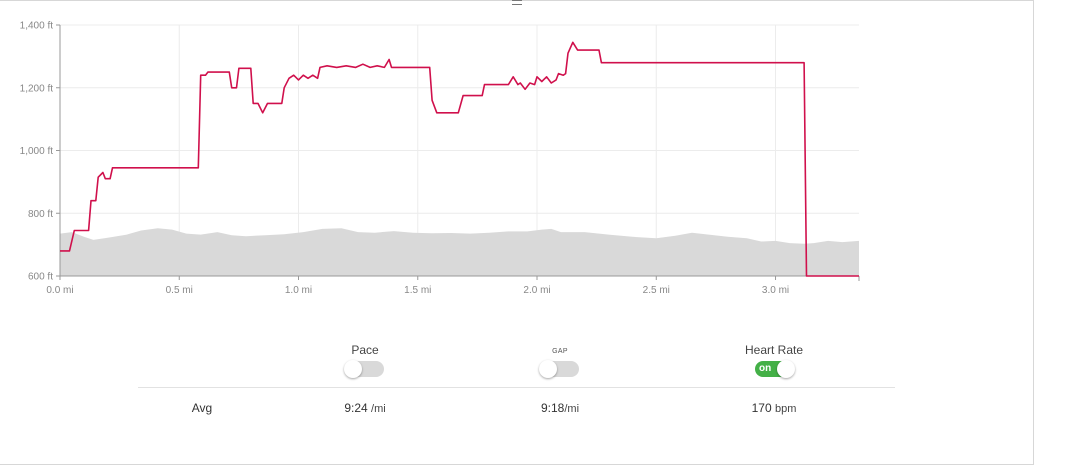 This screenshot has height=469, width=1080. What do you see at coordinates (298, 290) in the screenshot?
I see `x-tick-label: 1.0 mi` at bounding box center [298, 290].